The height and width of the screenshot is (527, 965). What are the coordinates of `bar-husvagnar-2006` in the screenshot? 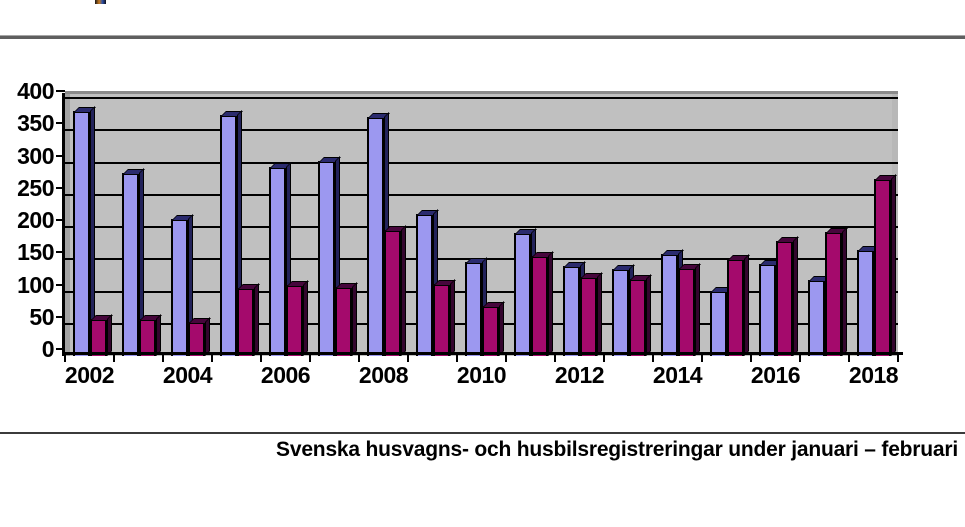 It's located at (280, 259).